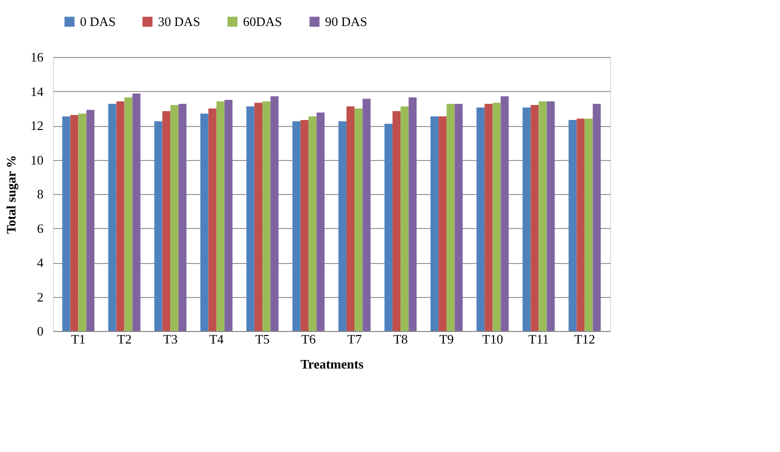  I want to click on x-tick-label: T12, so click(585, 339).